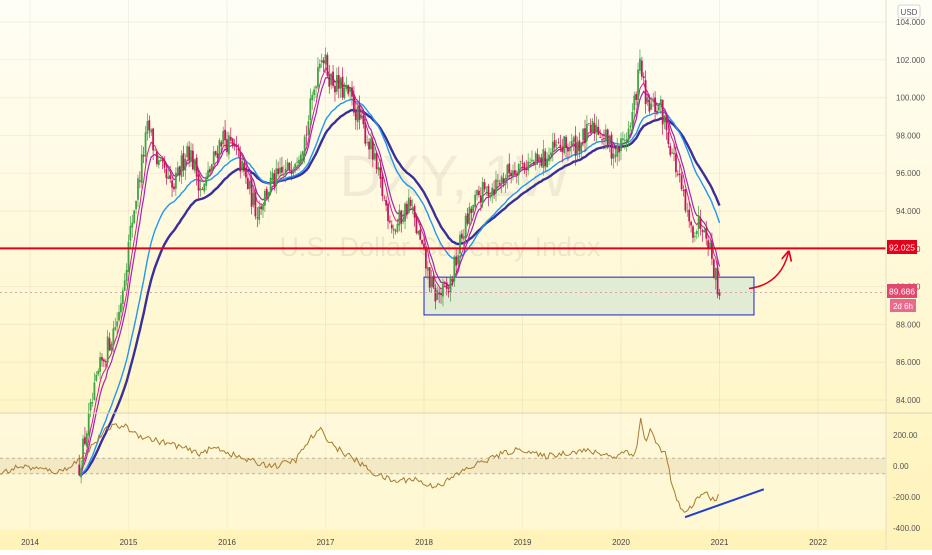  I want to click on levels, so click(443, 270).